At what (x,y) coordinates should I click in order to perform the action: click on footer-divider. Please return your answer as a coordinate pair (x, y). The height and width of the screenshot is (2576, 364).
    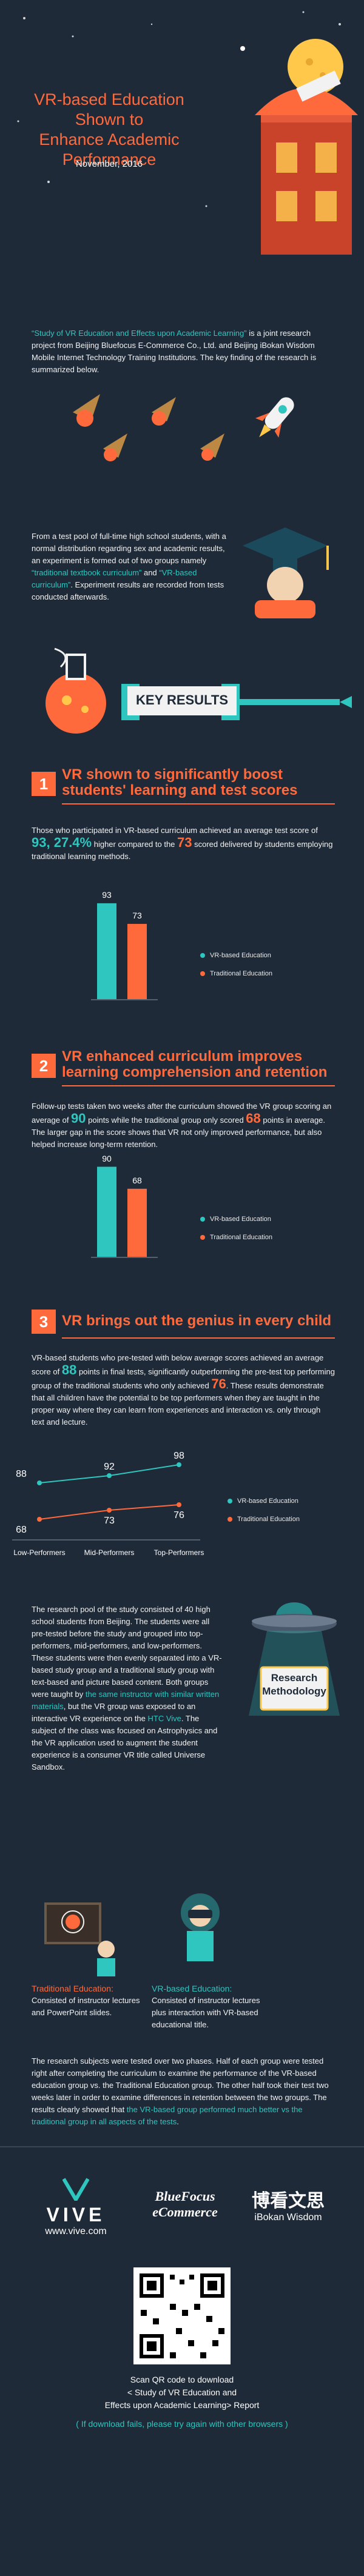
    Looking at the image, I should click on (182, 2146).